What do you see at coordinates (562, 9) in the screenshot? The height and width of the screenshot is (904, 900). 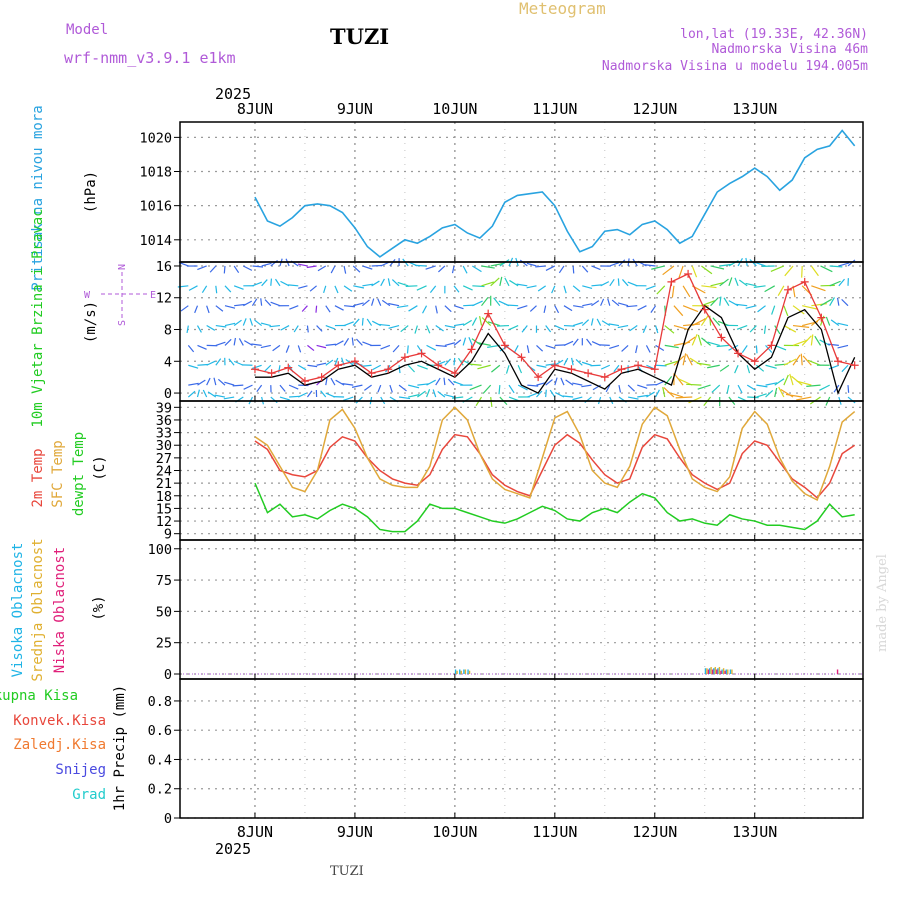 I see `meteogram-title: Meteogram` at bounding box center [562, 9].